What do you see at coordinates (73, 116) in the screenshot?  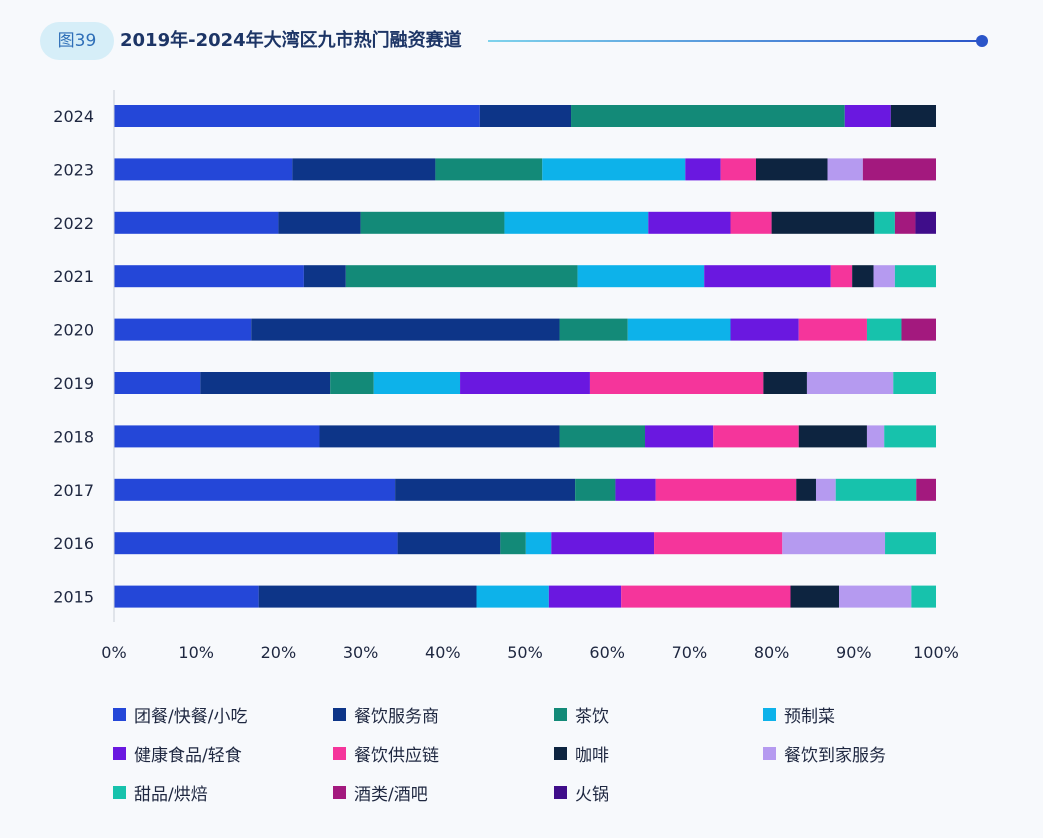 I see `y-tick-label: 2024` at bounding box center [73, 116].